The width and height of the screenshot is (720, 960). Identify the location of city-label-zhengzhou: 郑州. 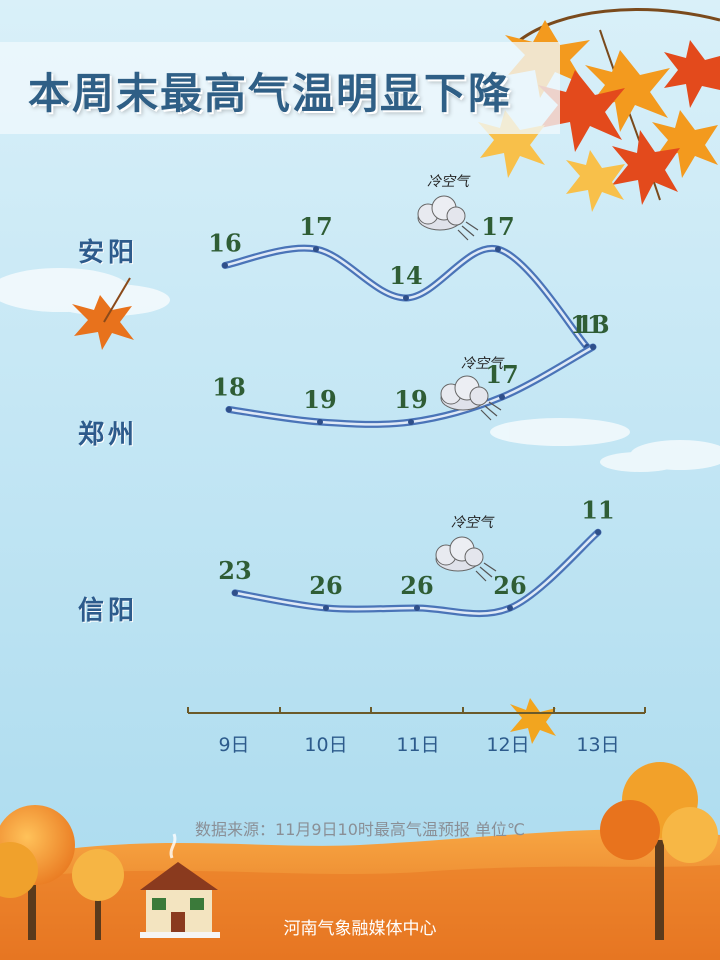
(108, 435).